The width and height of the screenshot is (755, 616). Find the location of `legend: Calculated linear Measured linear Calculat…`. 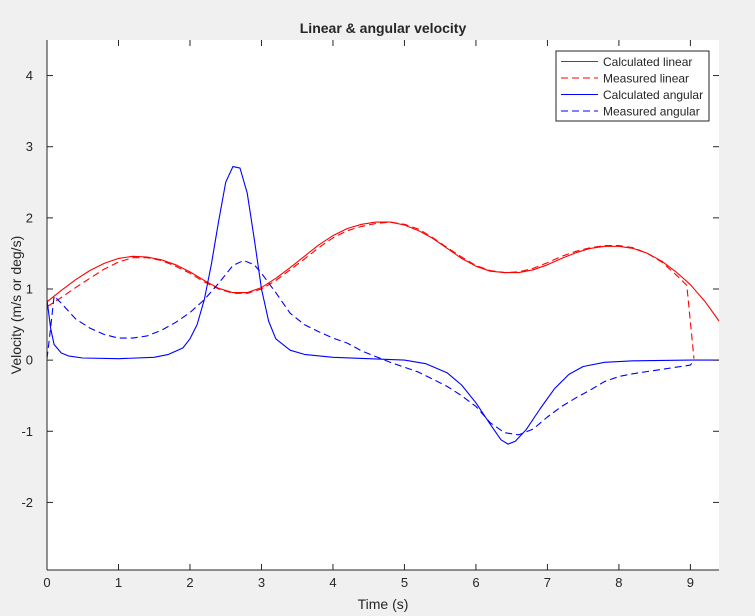

legend: Calculated linear Measured linear Calculat… is located at coordinates (632, 86).